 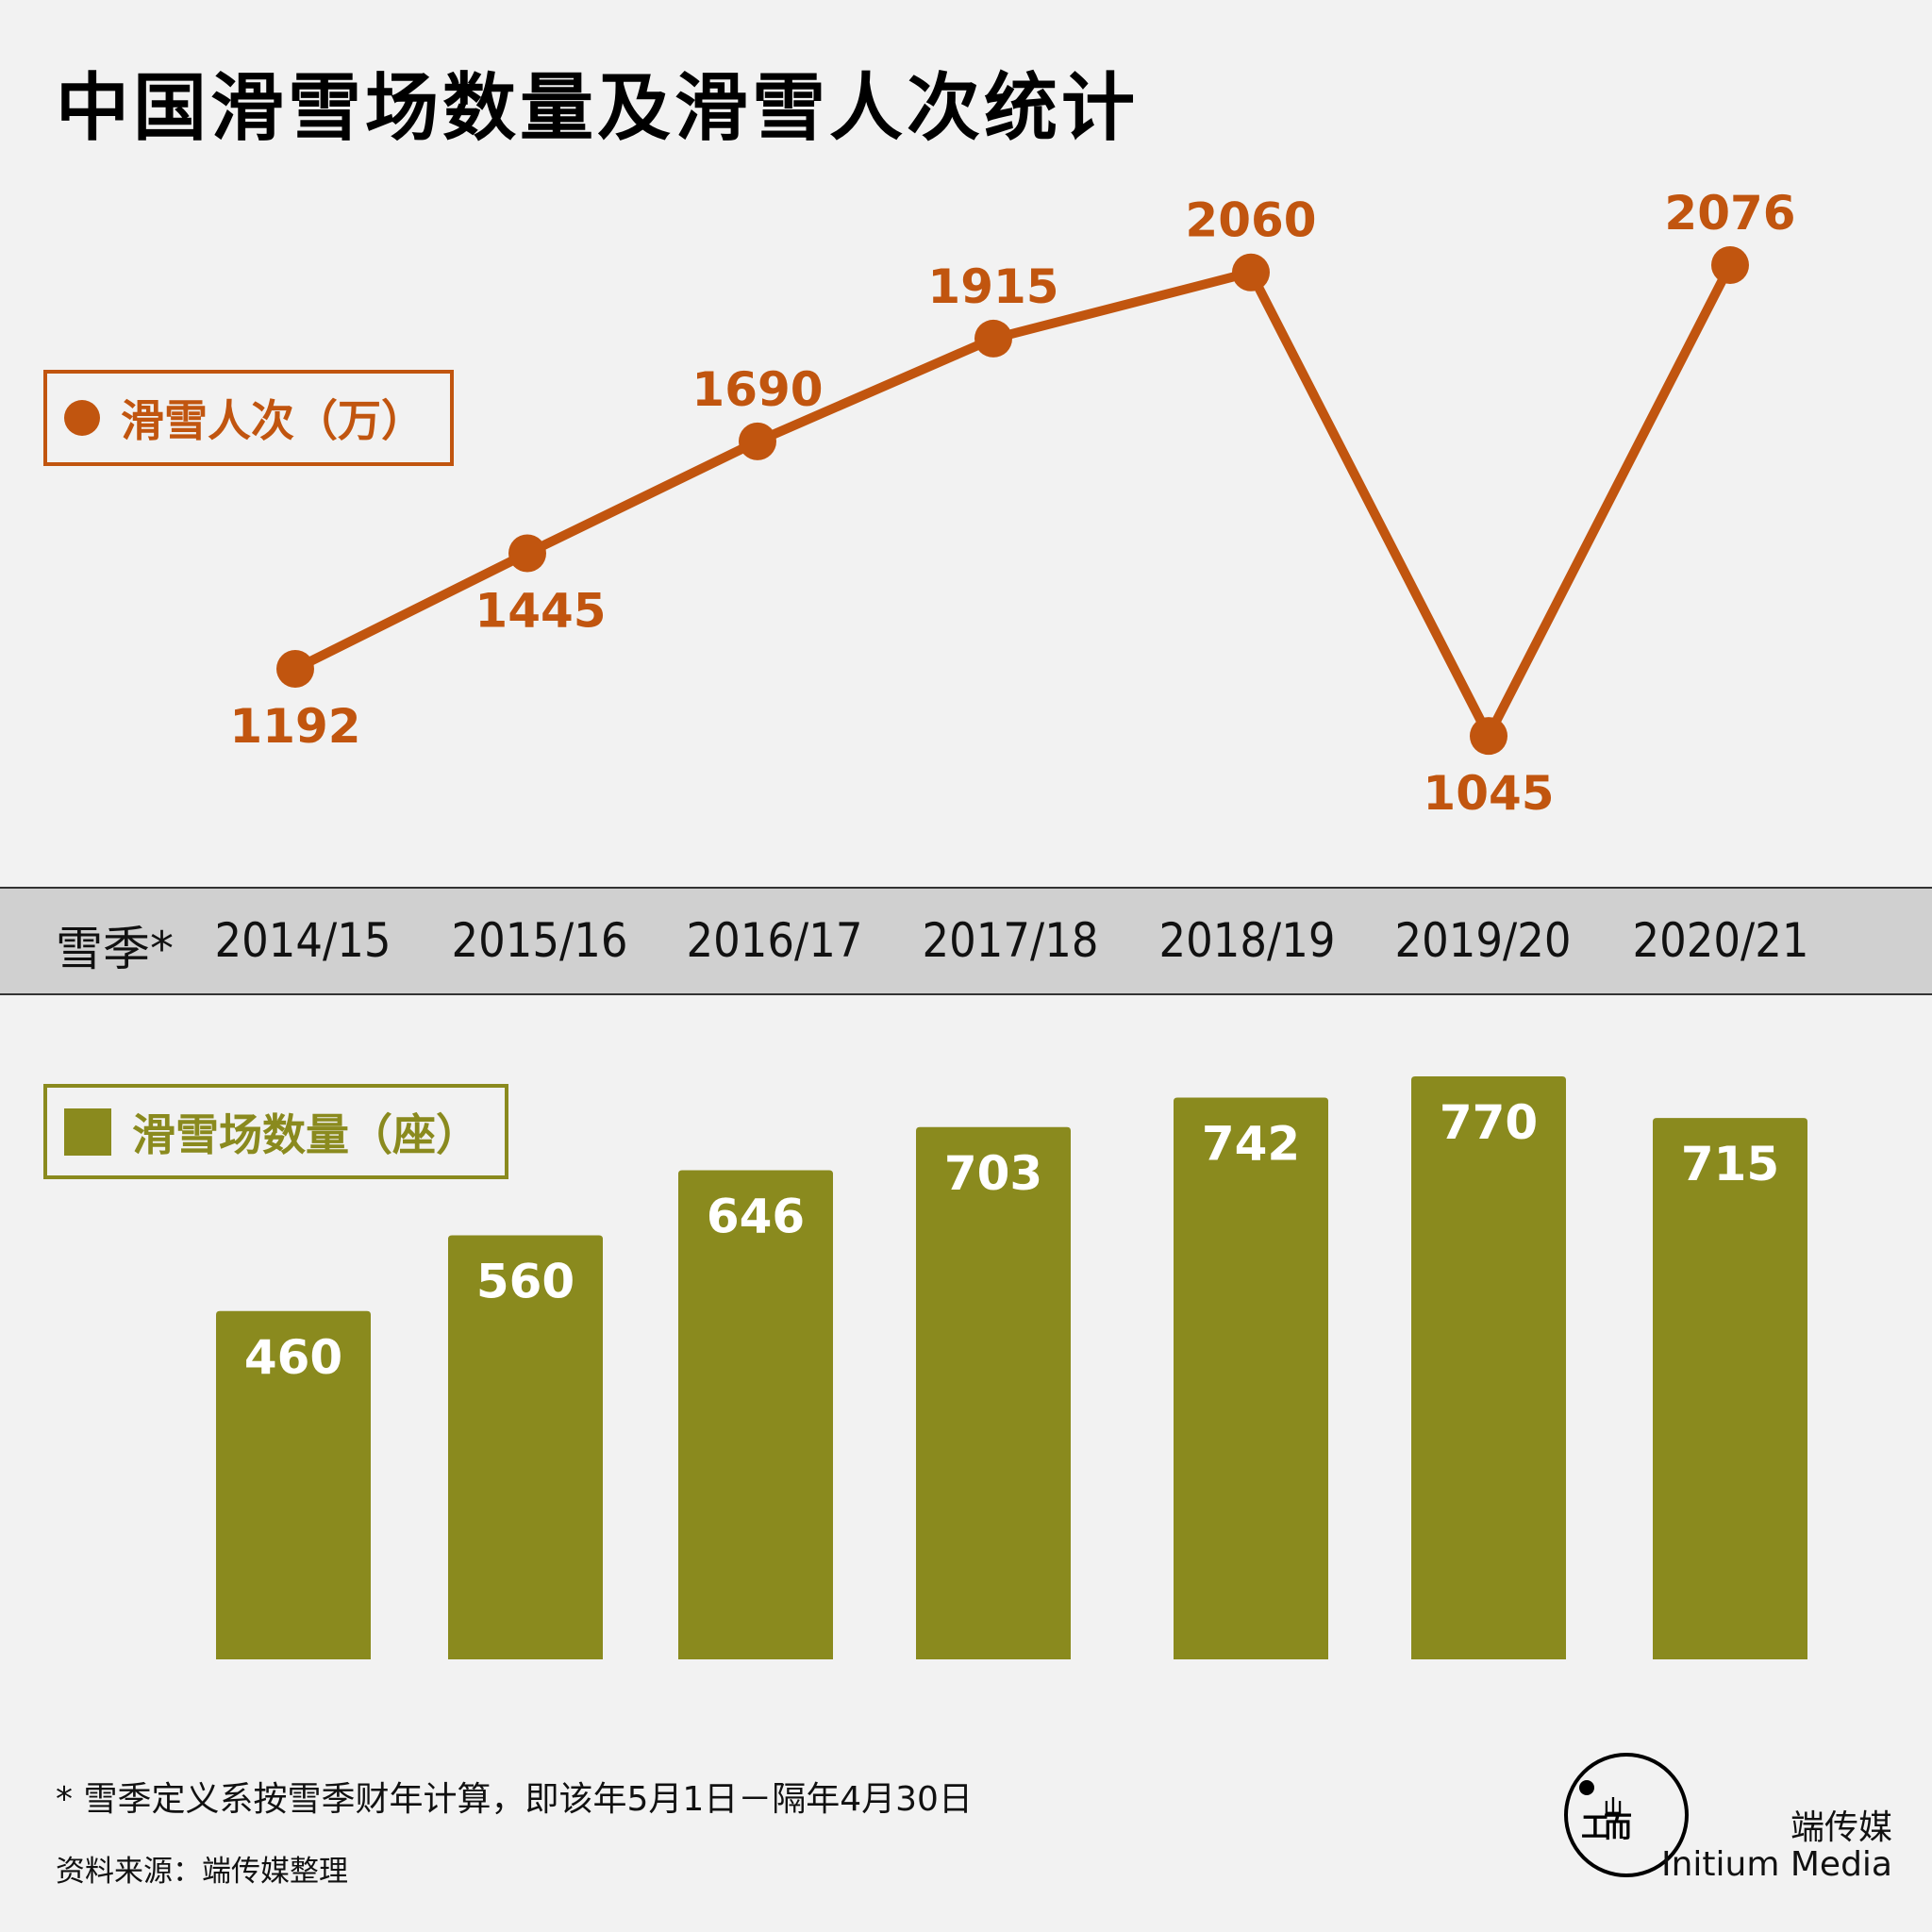 What do you see at coordinates (1595, 1827) in the screenshot?
I see `svg-text: 工` at bounding box center [1595, 1827].